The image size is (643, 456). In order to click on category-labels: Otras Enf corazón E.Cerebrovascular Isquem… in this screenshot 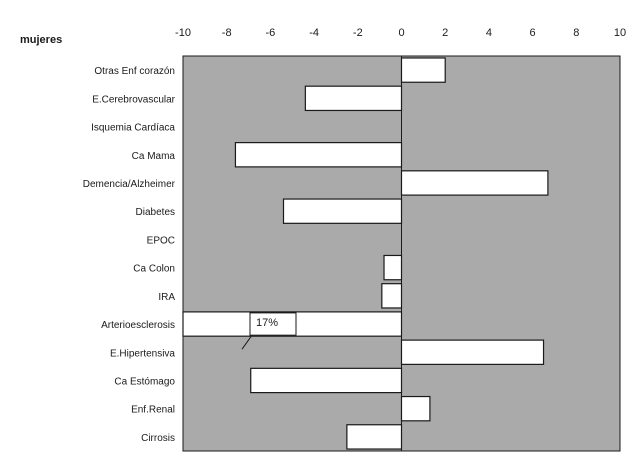, I will do `click(129, 255)`.